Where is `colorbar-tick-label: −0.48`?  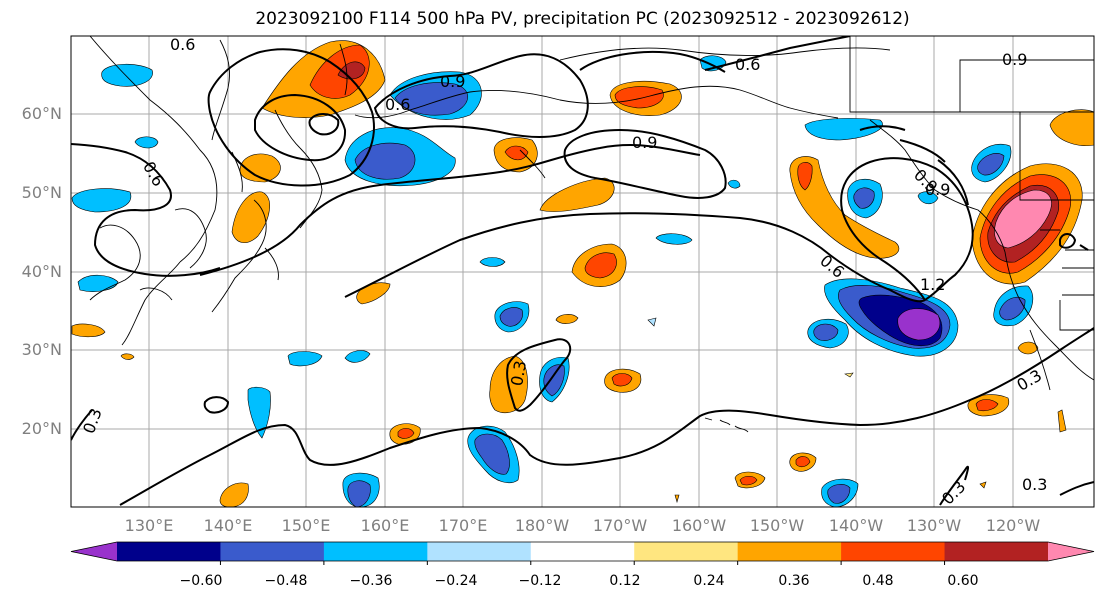 colorbar-tick-label: −0.48 is located at coordinates (286, 581).